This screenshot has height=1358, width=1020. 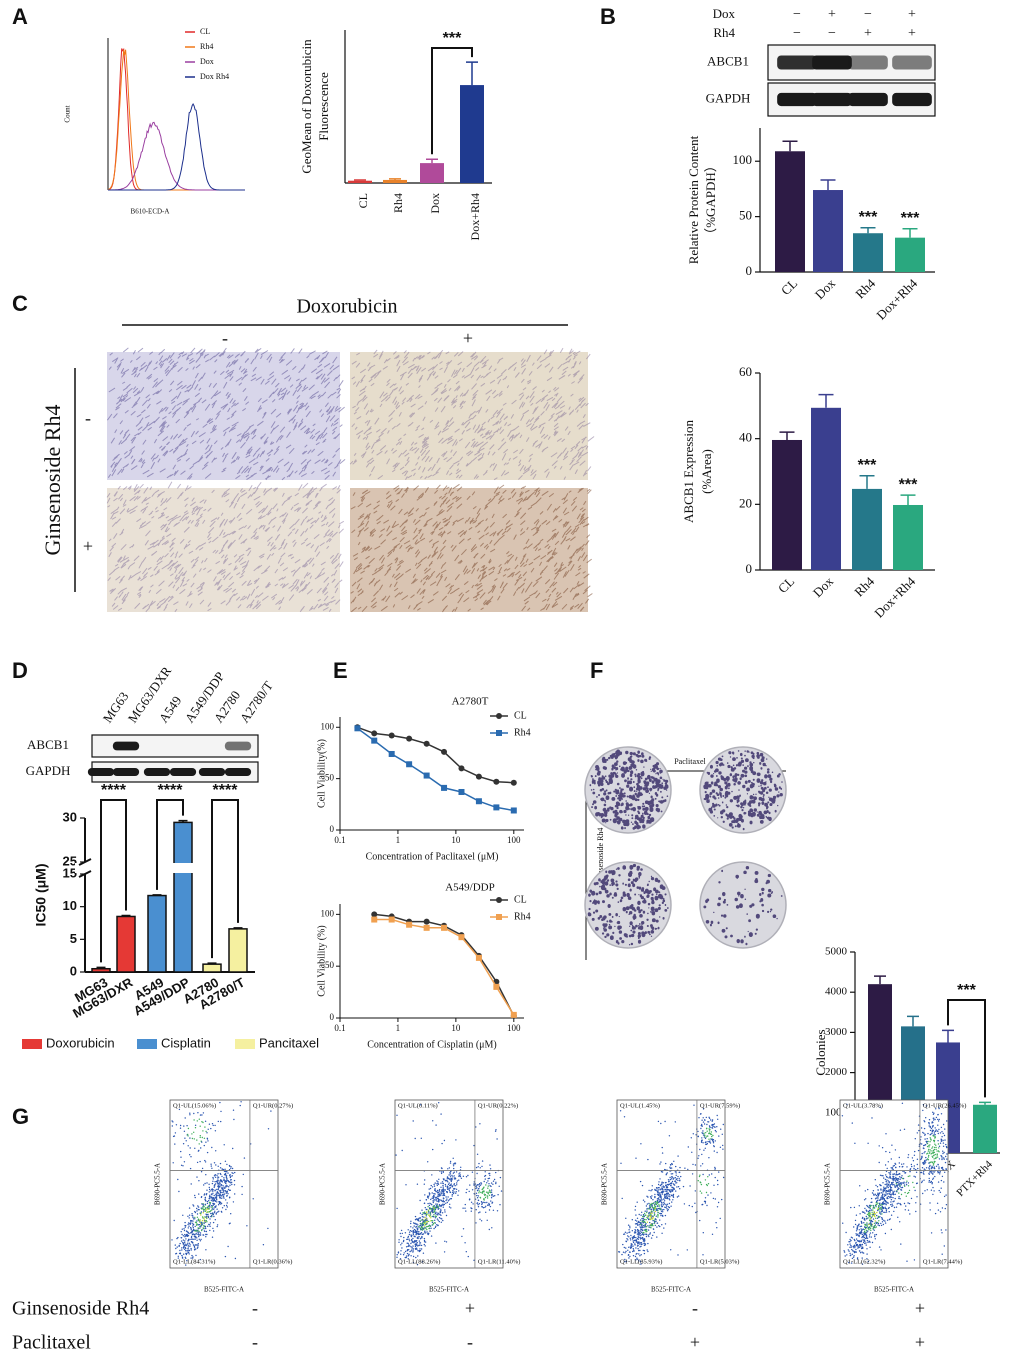 What do you see at coordinates (745, 215) in the screenshot?
I see `y-tick-label: 50` at bounding box center [745, 215].